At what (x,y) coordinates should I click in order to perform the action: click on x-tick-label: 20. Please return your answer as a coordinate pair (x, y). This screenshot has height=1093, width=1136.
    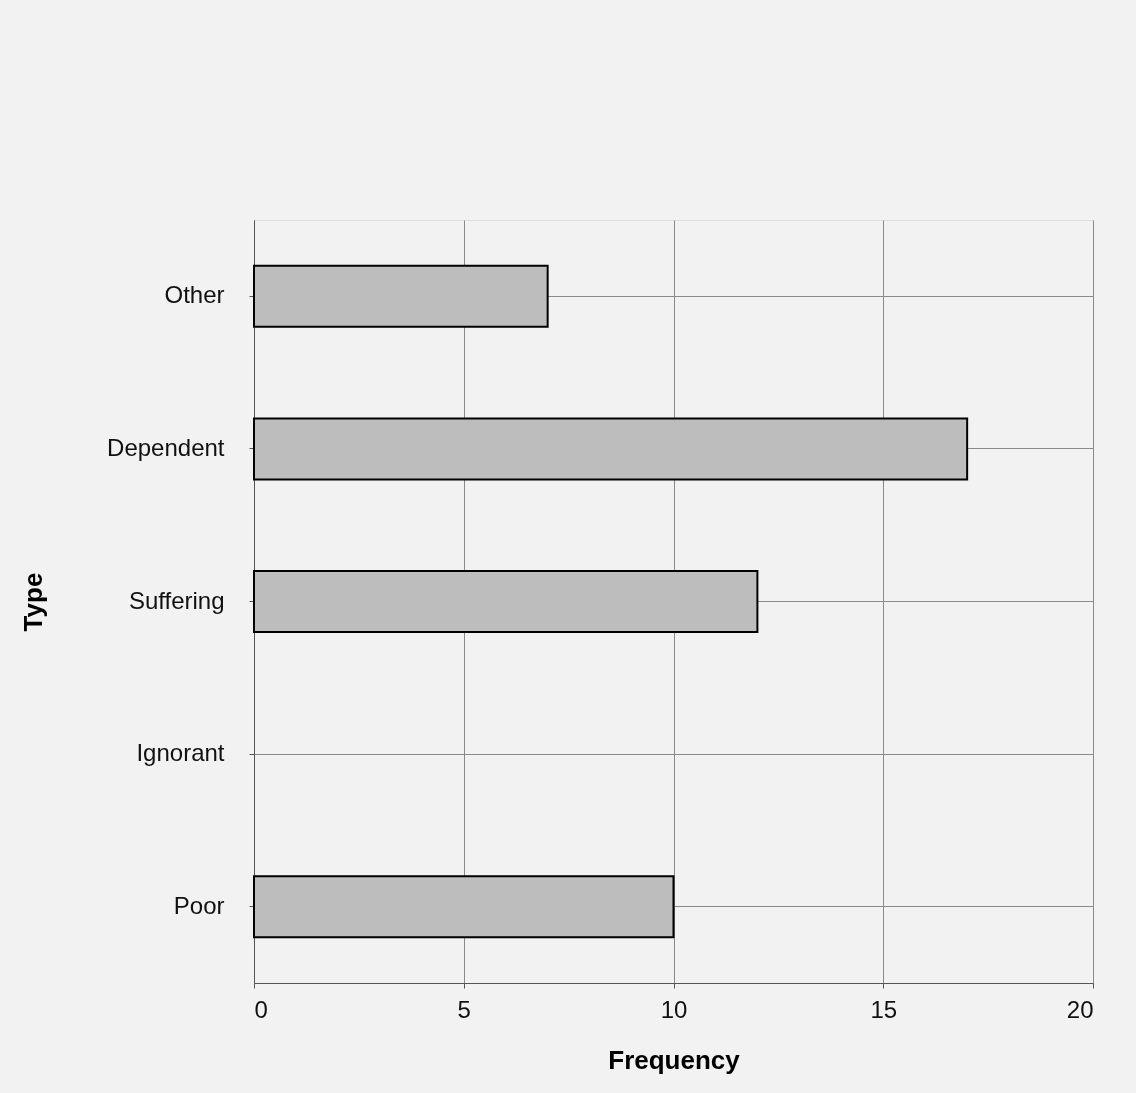
    Looking at the image, I should click on (1080, 1009).